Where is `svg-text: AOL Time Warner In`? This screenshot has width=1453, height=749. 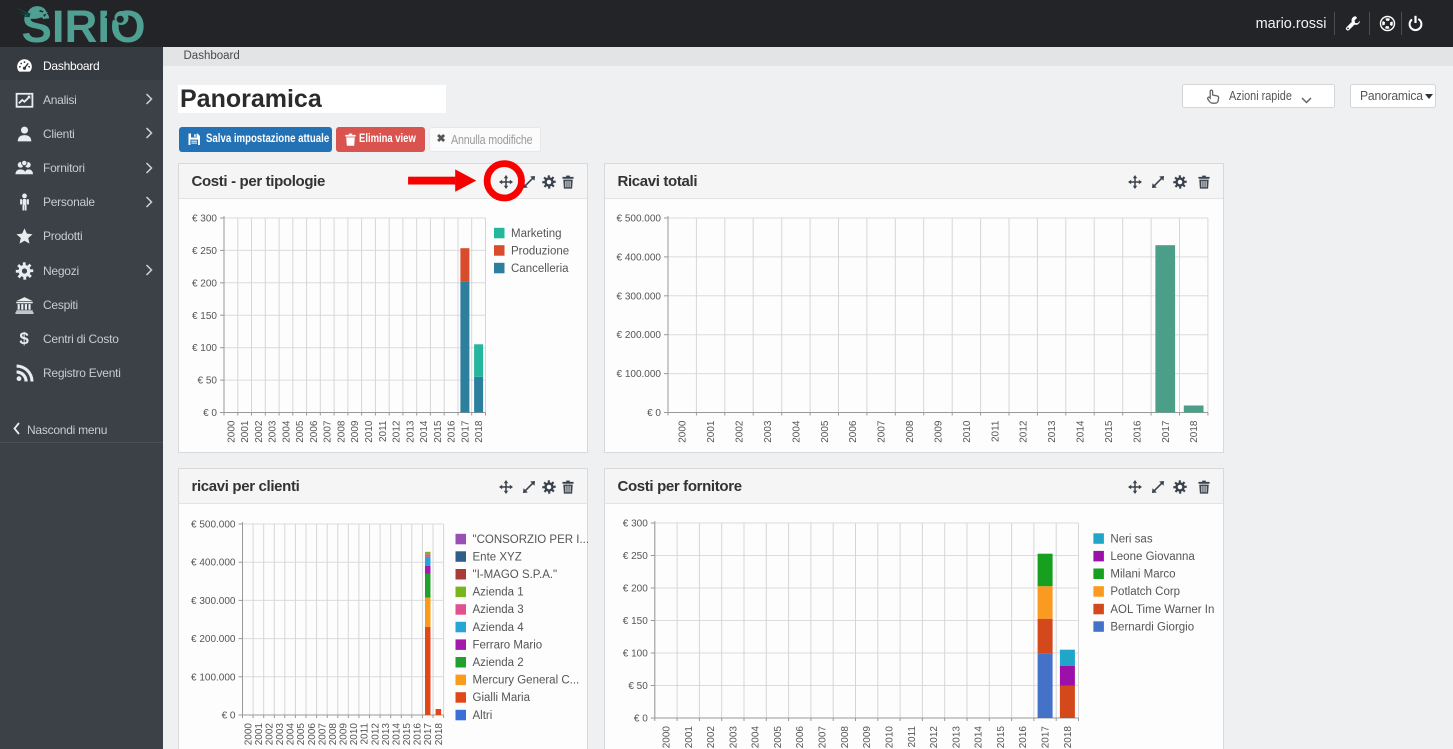
svg-text: AOL Time Warner In is located at coordinates (1162, 610).